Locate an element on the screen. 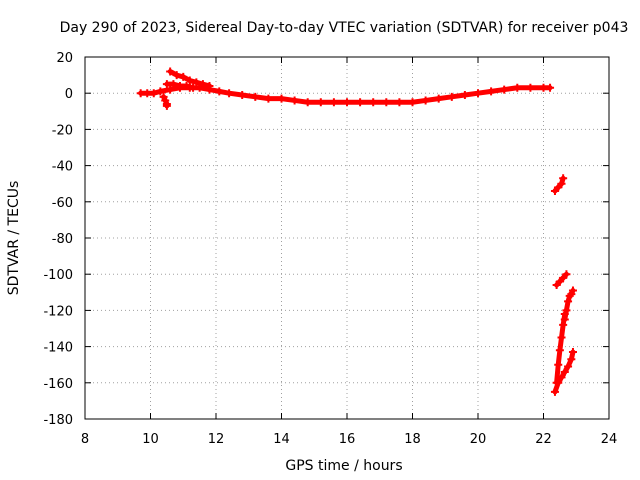 The height and width of the screenshot is (480, 640). series-arc-near-22.5 is located at coordinates (559, 184).